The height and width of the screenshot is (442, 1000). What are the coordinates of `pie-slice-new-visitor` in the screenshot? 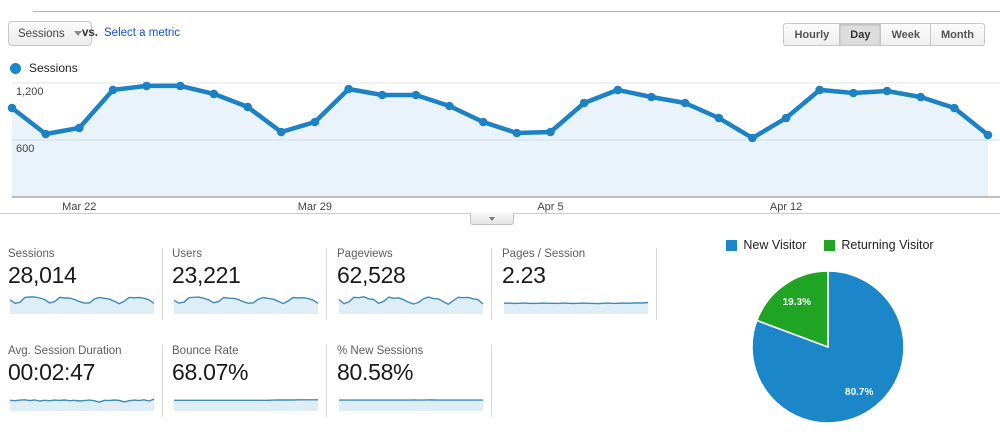 It's located at (828, 347).